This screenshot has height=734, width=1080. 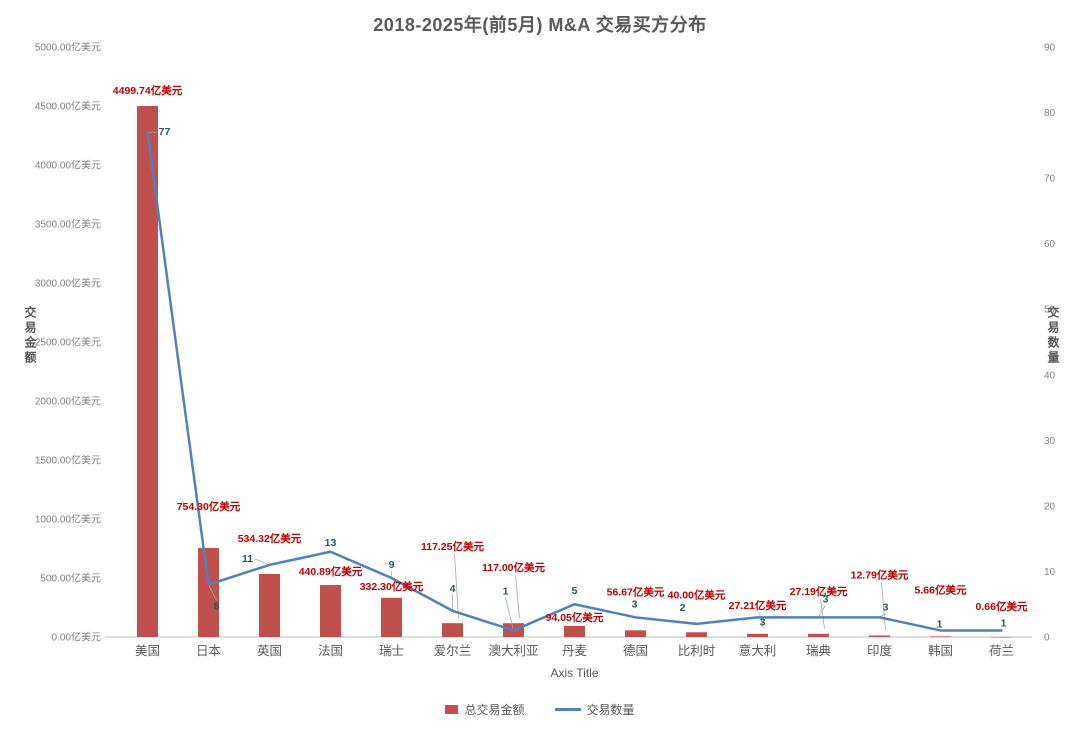 What do you see at coordinates (697, 651) in the screenshot?
I see `category-label: 比利时` at bounding box center [697, 651].